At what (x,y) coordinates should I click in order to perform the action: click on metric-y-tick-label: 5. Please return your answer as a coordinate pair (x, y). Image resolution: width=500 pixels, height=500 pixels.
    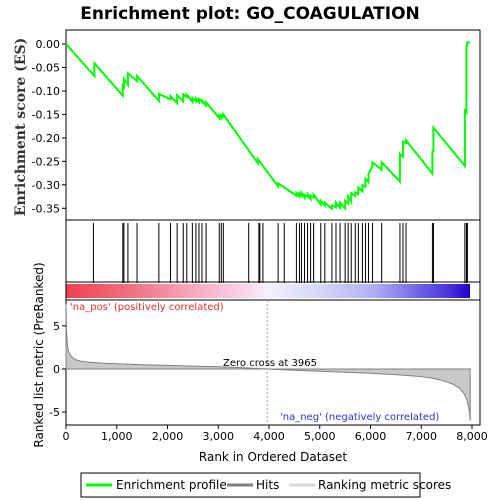
    Looking at the image, I should click on (56, 326).